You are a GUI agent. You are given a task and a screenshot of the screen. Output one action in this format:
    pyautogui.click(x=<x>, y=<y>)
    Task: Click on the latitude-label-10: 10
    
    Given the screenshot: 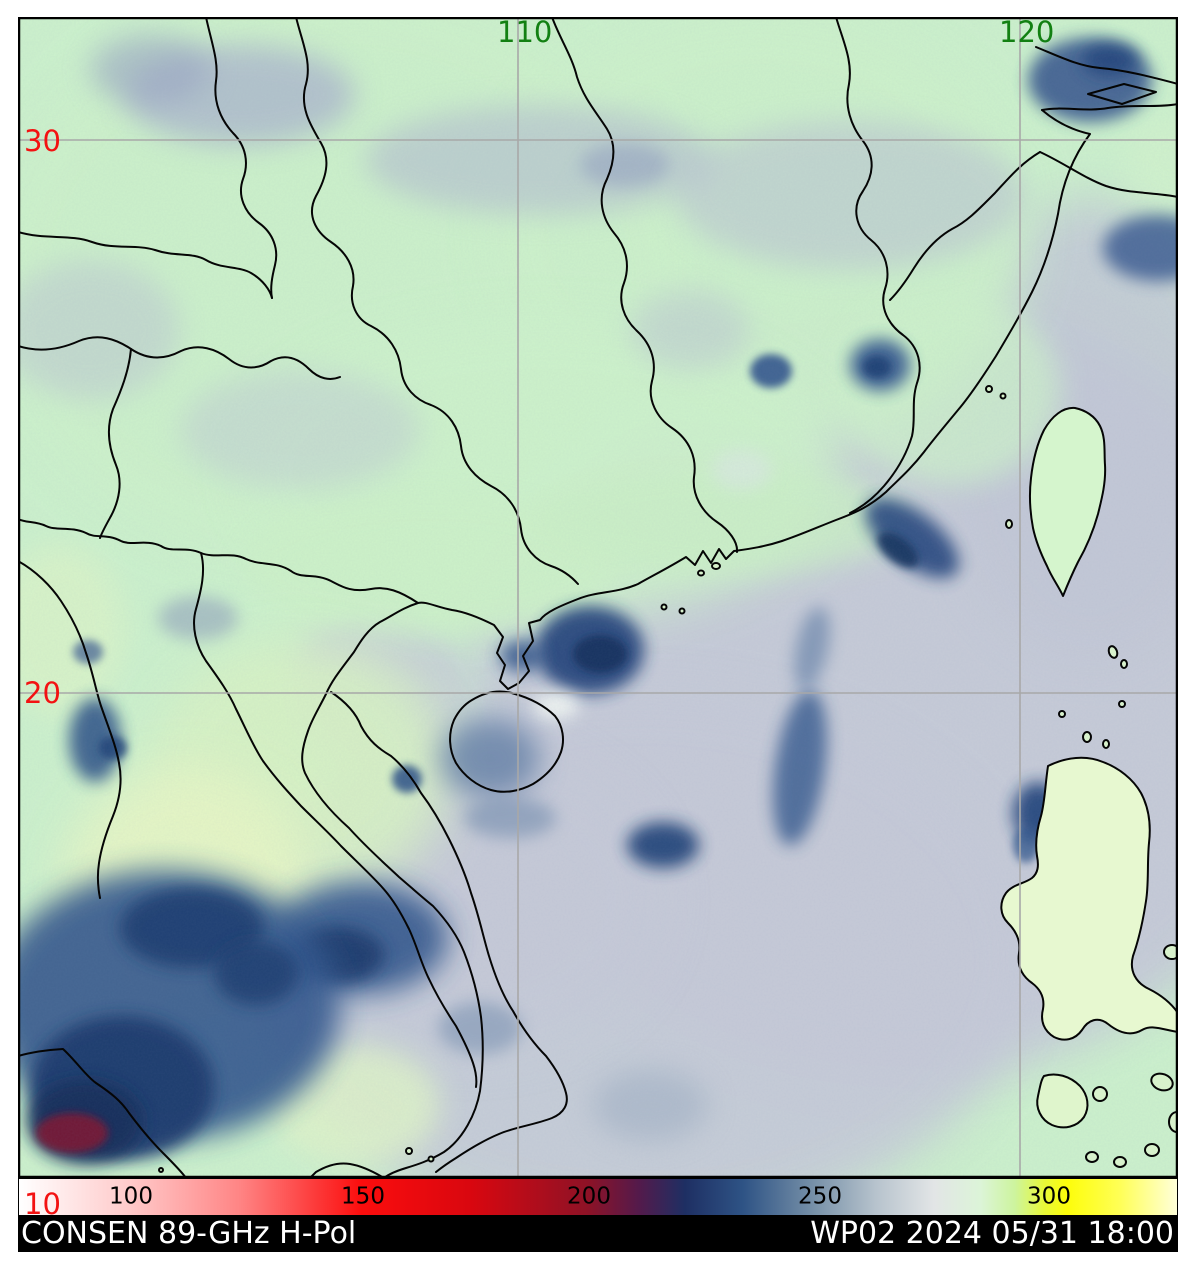 What is the action you would take?
    pyautogui.click(x=42, y=1204)
    